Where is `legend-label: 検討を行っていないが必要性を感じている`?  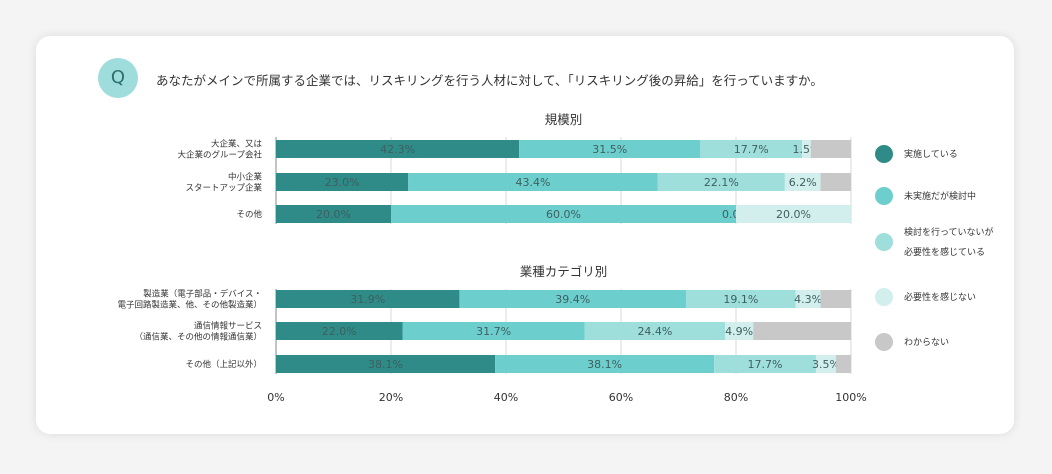 legend-label: 検討を行っていないが必要性を感じている is located at coordinates (949, 242).